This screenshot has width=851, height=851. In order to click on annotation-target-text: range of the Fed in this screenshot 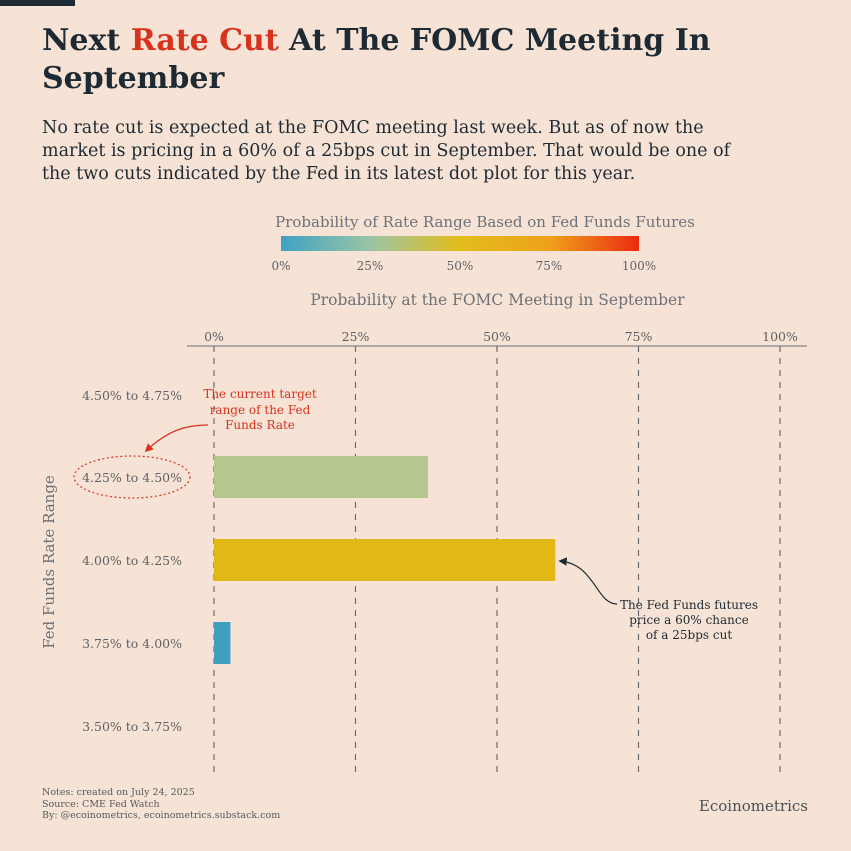, I will do `click(260, 410)`.